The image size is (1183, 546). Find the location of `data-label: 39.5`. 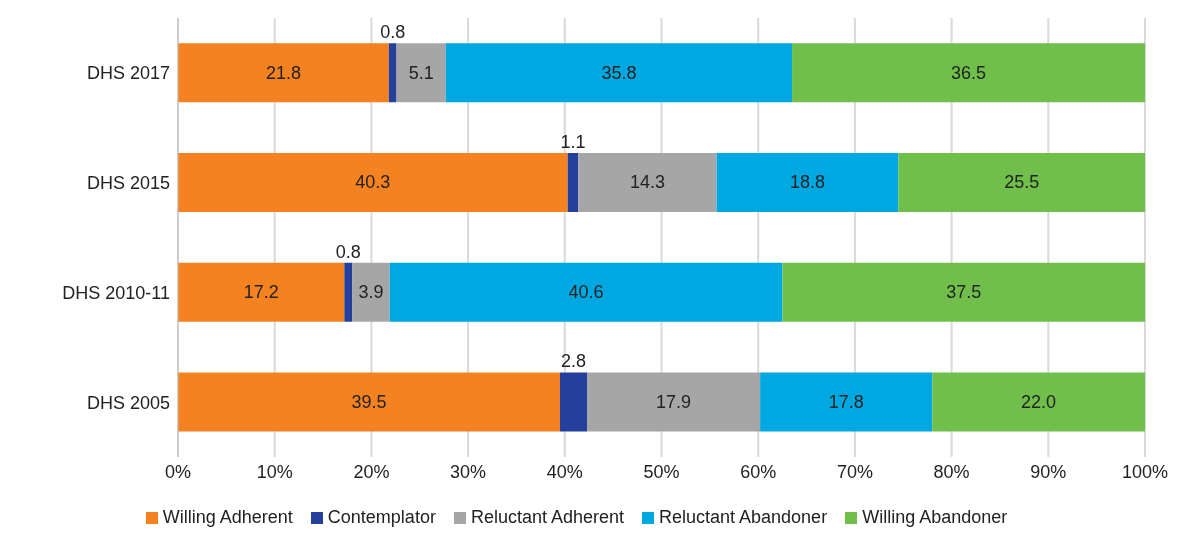

data-label: 39.5 is located at coordinates (369, 401).